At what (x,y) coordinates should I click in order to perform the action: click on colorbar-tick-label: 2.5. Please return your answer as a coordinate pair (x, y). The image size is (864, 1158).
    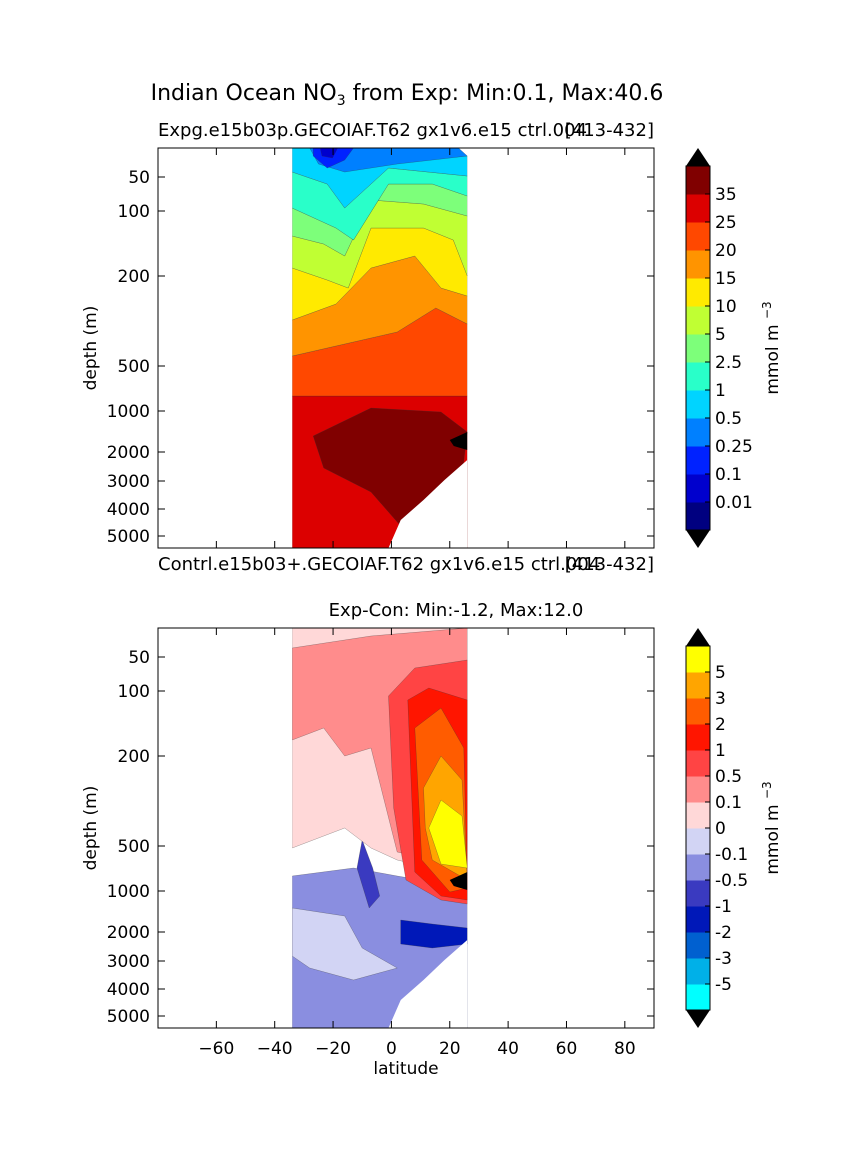
    Looking at the image, I should click on (728, 363).